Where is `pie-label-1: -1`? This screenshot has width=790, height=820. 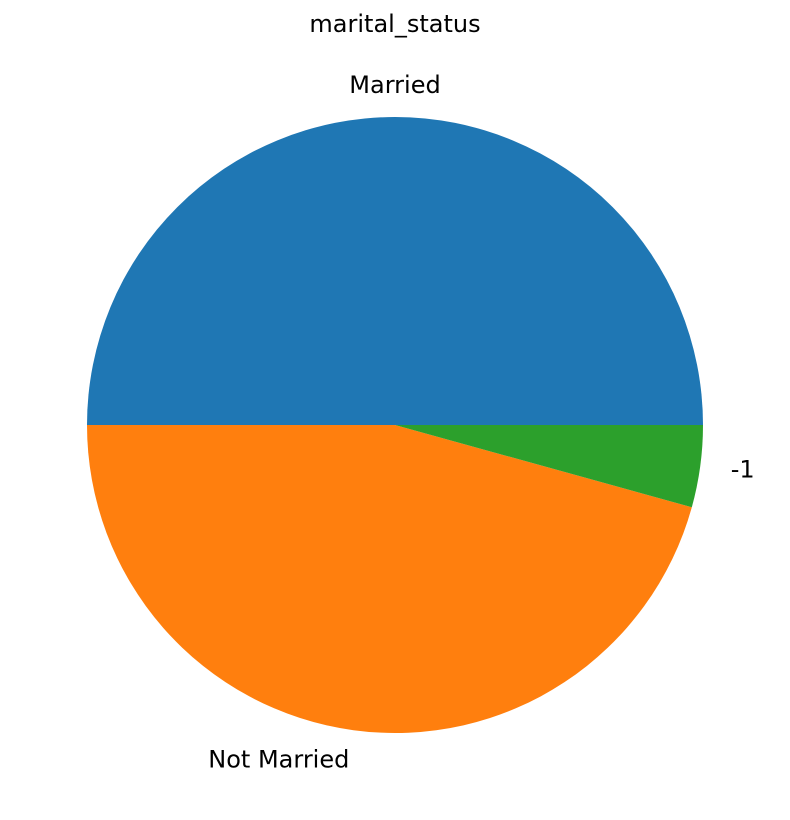 pie-label-1: -1 is located at coordinates (743, 470).